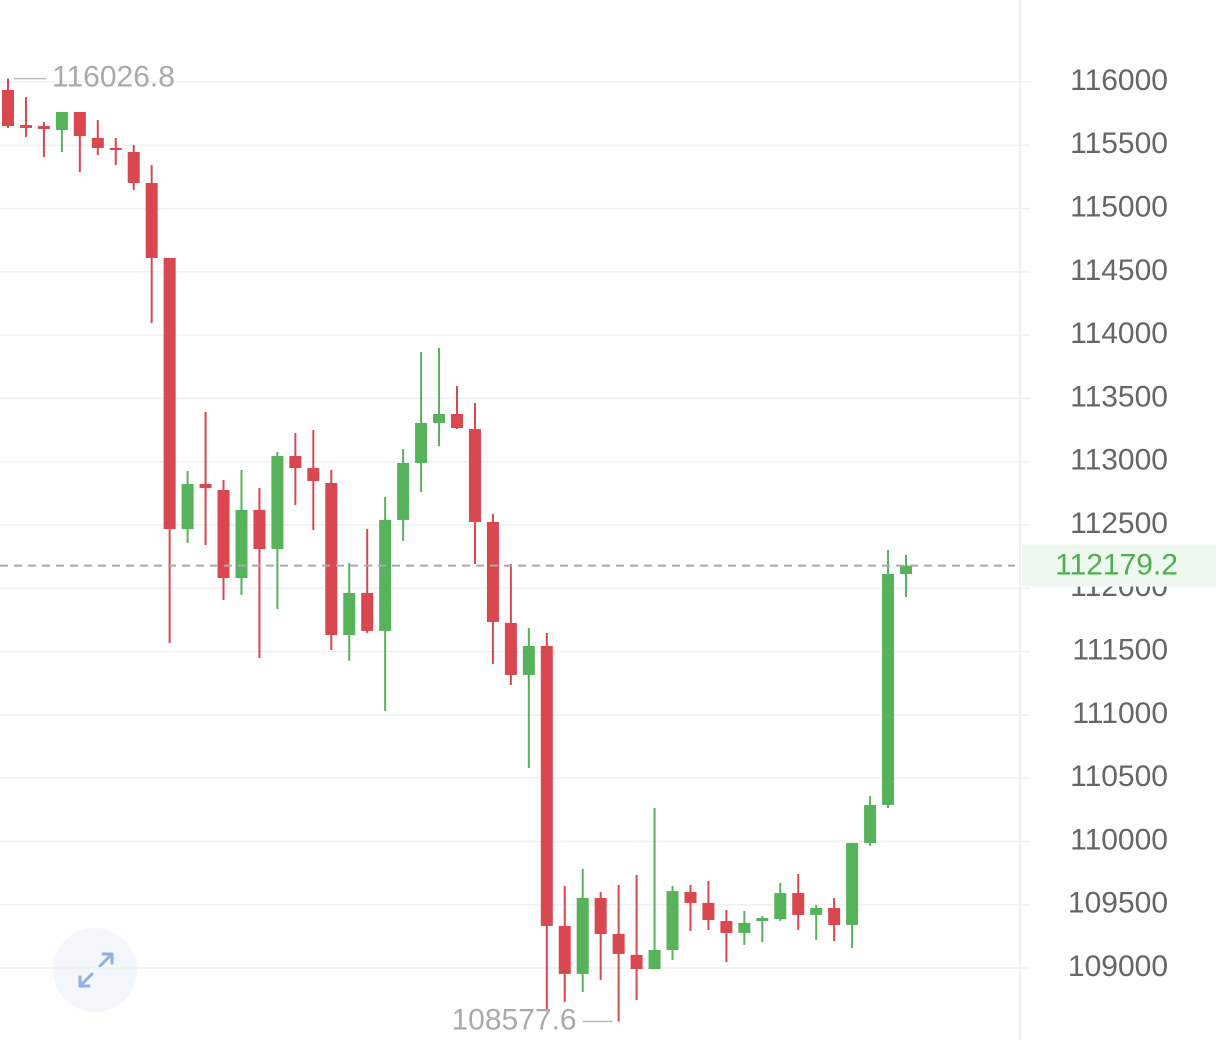 The image size is (1216, 1040). What do you see at coordinates (1118, 966) in the screenshot?
I see `y-tick-label: 109000` at bounding box center [1118, 966].